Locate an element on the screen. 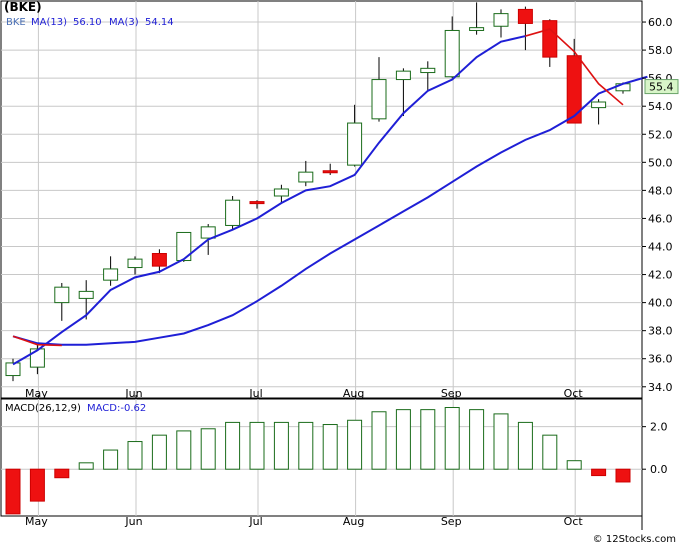 This screenshot has width=680, height=546. macd-legend: MACD(26,12,9) MACD:-0.62 is located at coordinates (75, 408).